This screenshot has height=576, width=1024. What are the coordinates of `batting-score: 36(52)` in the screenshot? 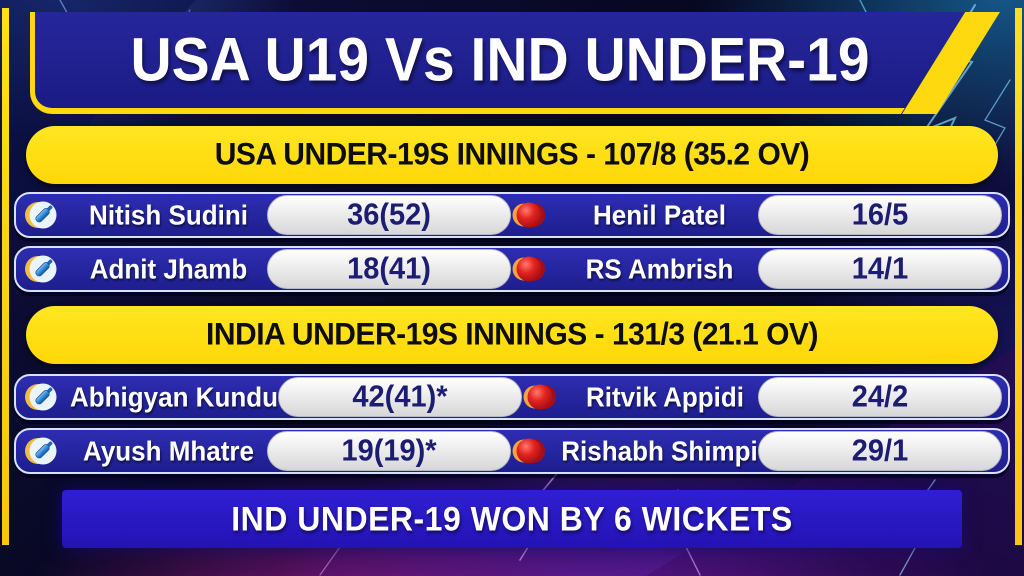 It's located at (389, 214).